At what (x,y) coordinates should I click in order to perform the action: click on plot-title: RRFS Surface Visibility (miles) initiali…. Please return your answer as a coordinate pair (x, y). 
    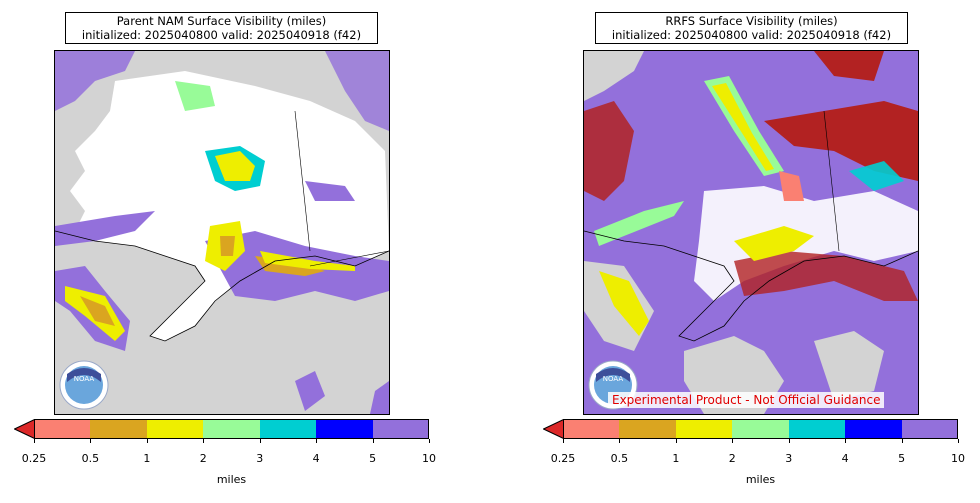
    Looking at the image, I should click on (751, 28).